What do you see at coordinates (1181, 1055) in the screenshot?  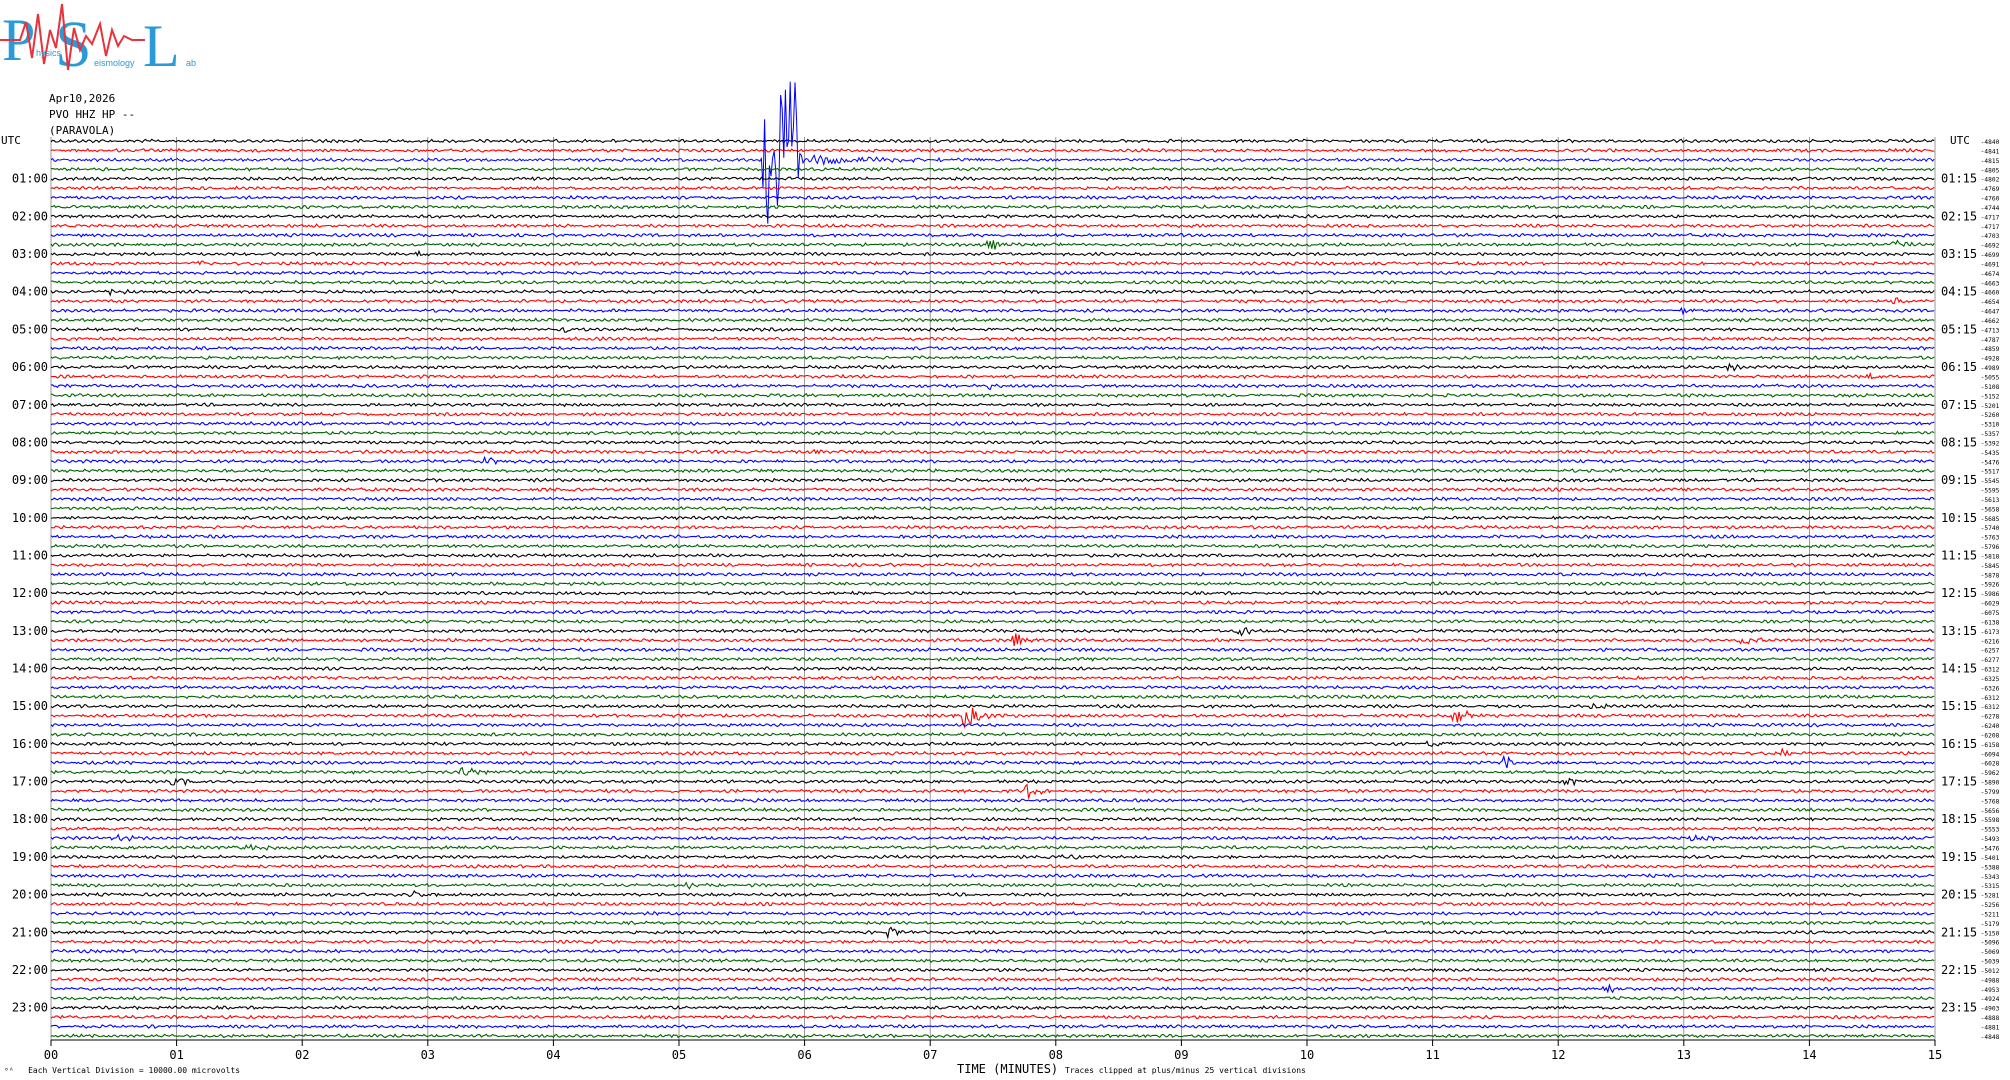 I see `x-tick-label: 09` at bounding box center [1181, 1055].